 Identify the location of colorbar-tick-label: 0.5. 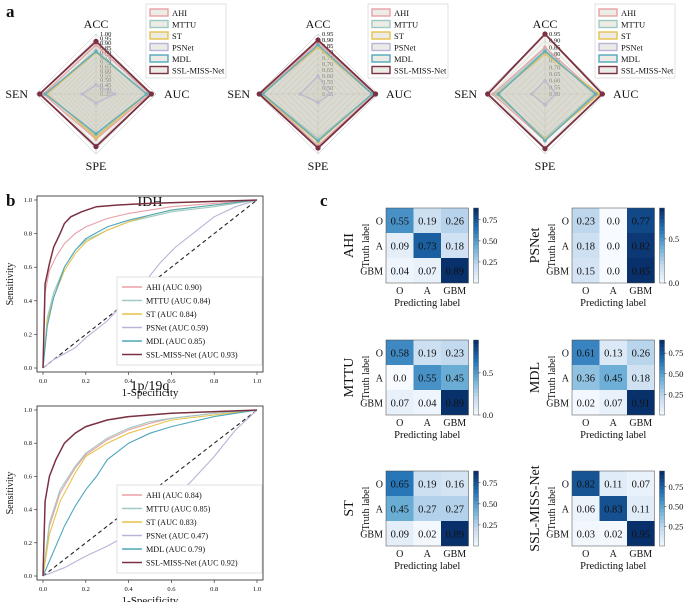
(488, 373).